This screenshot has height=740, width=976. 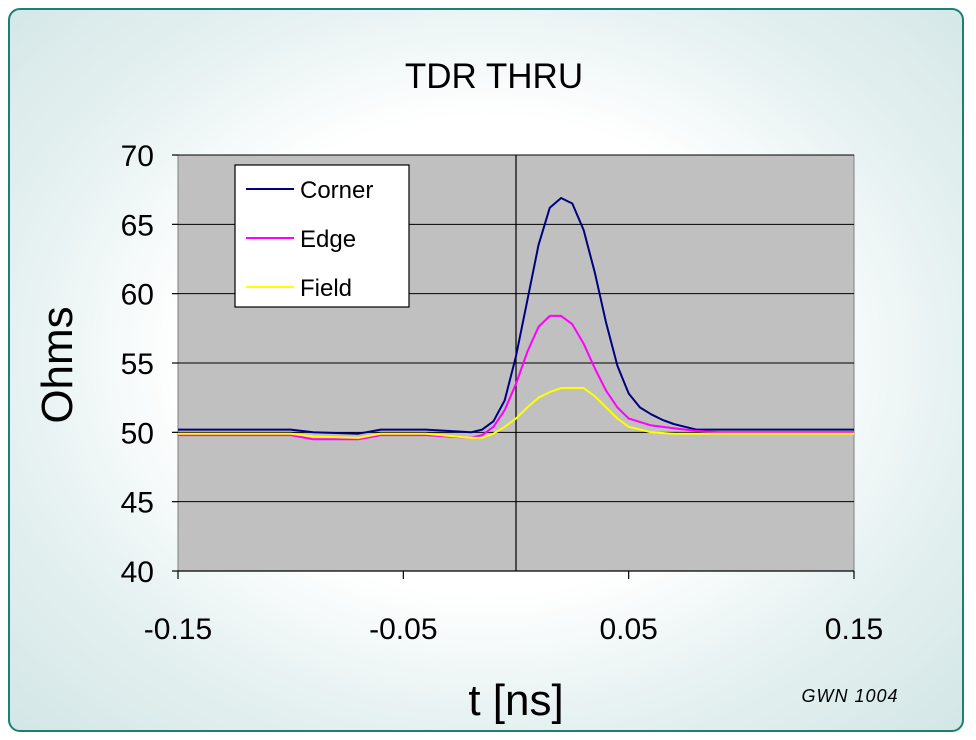 I want to click on x-tick-label: 0.15, so click(x=854, y=629).